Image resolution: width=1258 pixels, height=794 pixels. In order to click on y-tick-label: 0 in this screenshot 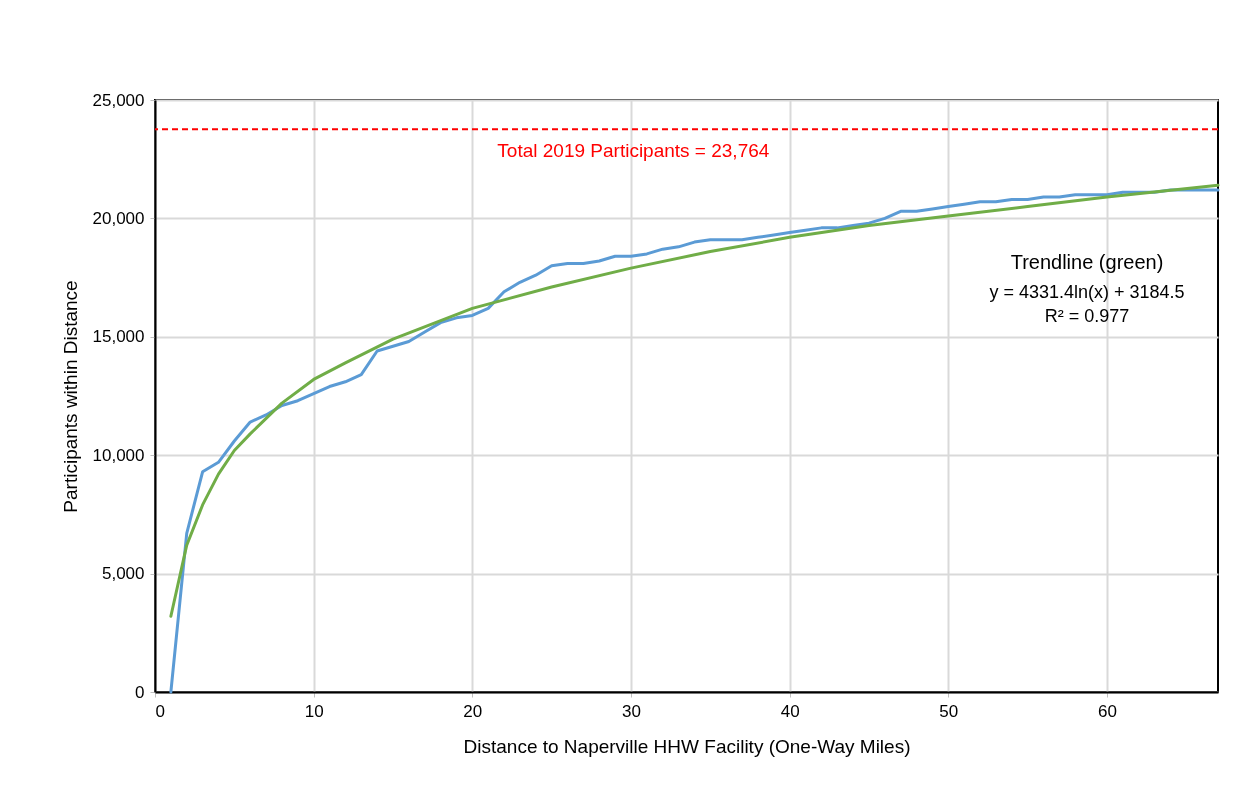, I will do `click(140, 692)`.